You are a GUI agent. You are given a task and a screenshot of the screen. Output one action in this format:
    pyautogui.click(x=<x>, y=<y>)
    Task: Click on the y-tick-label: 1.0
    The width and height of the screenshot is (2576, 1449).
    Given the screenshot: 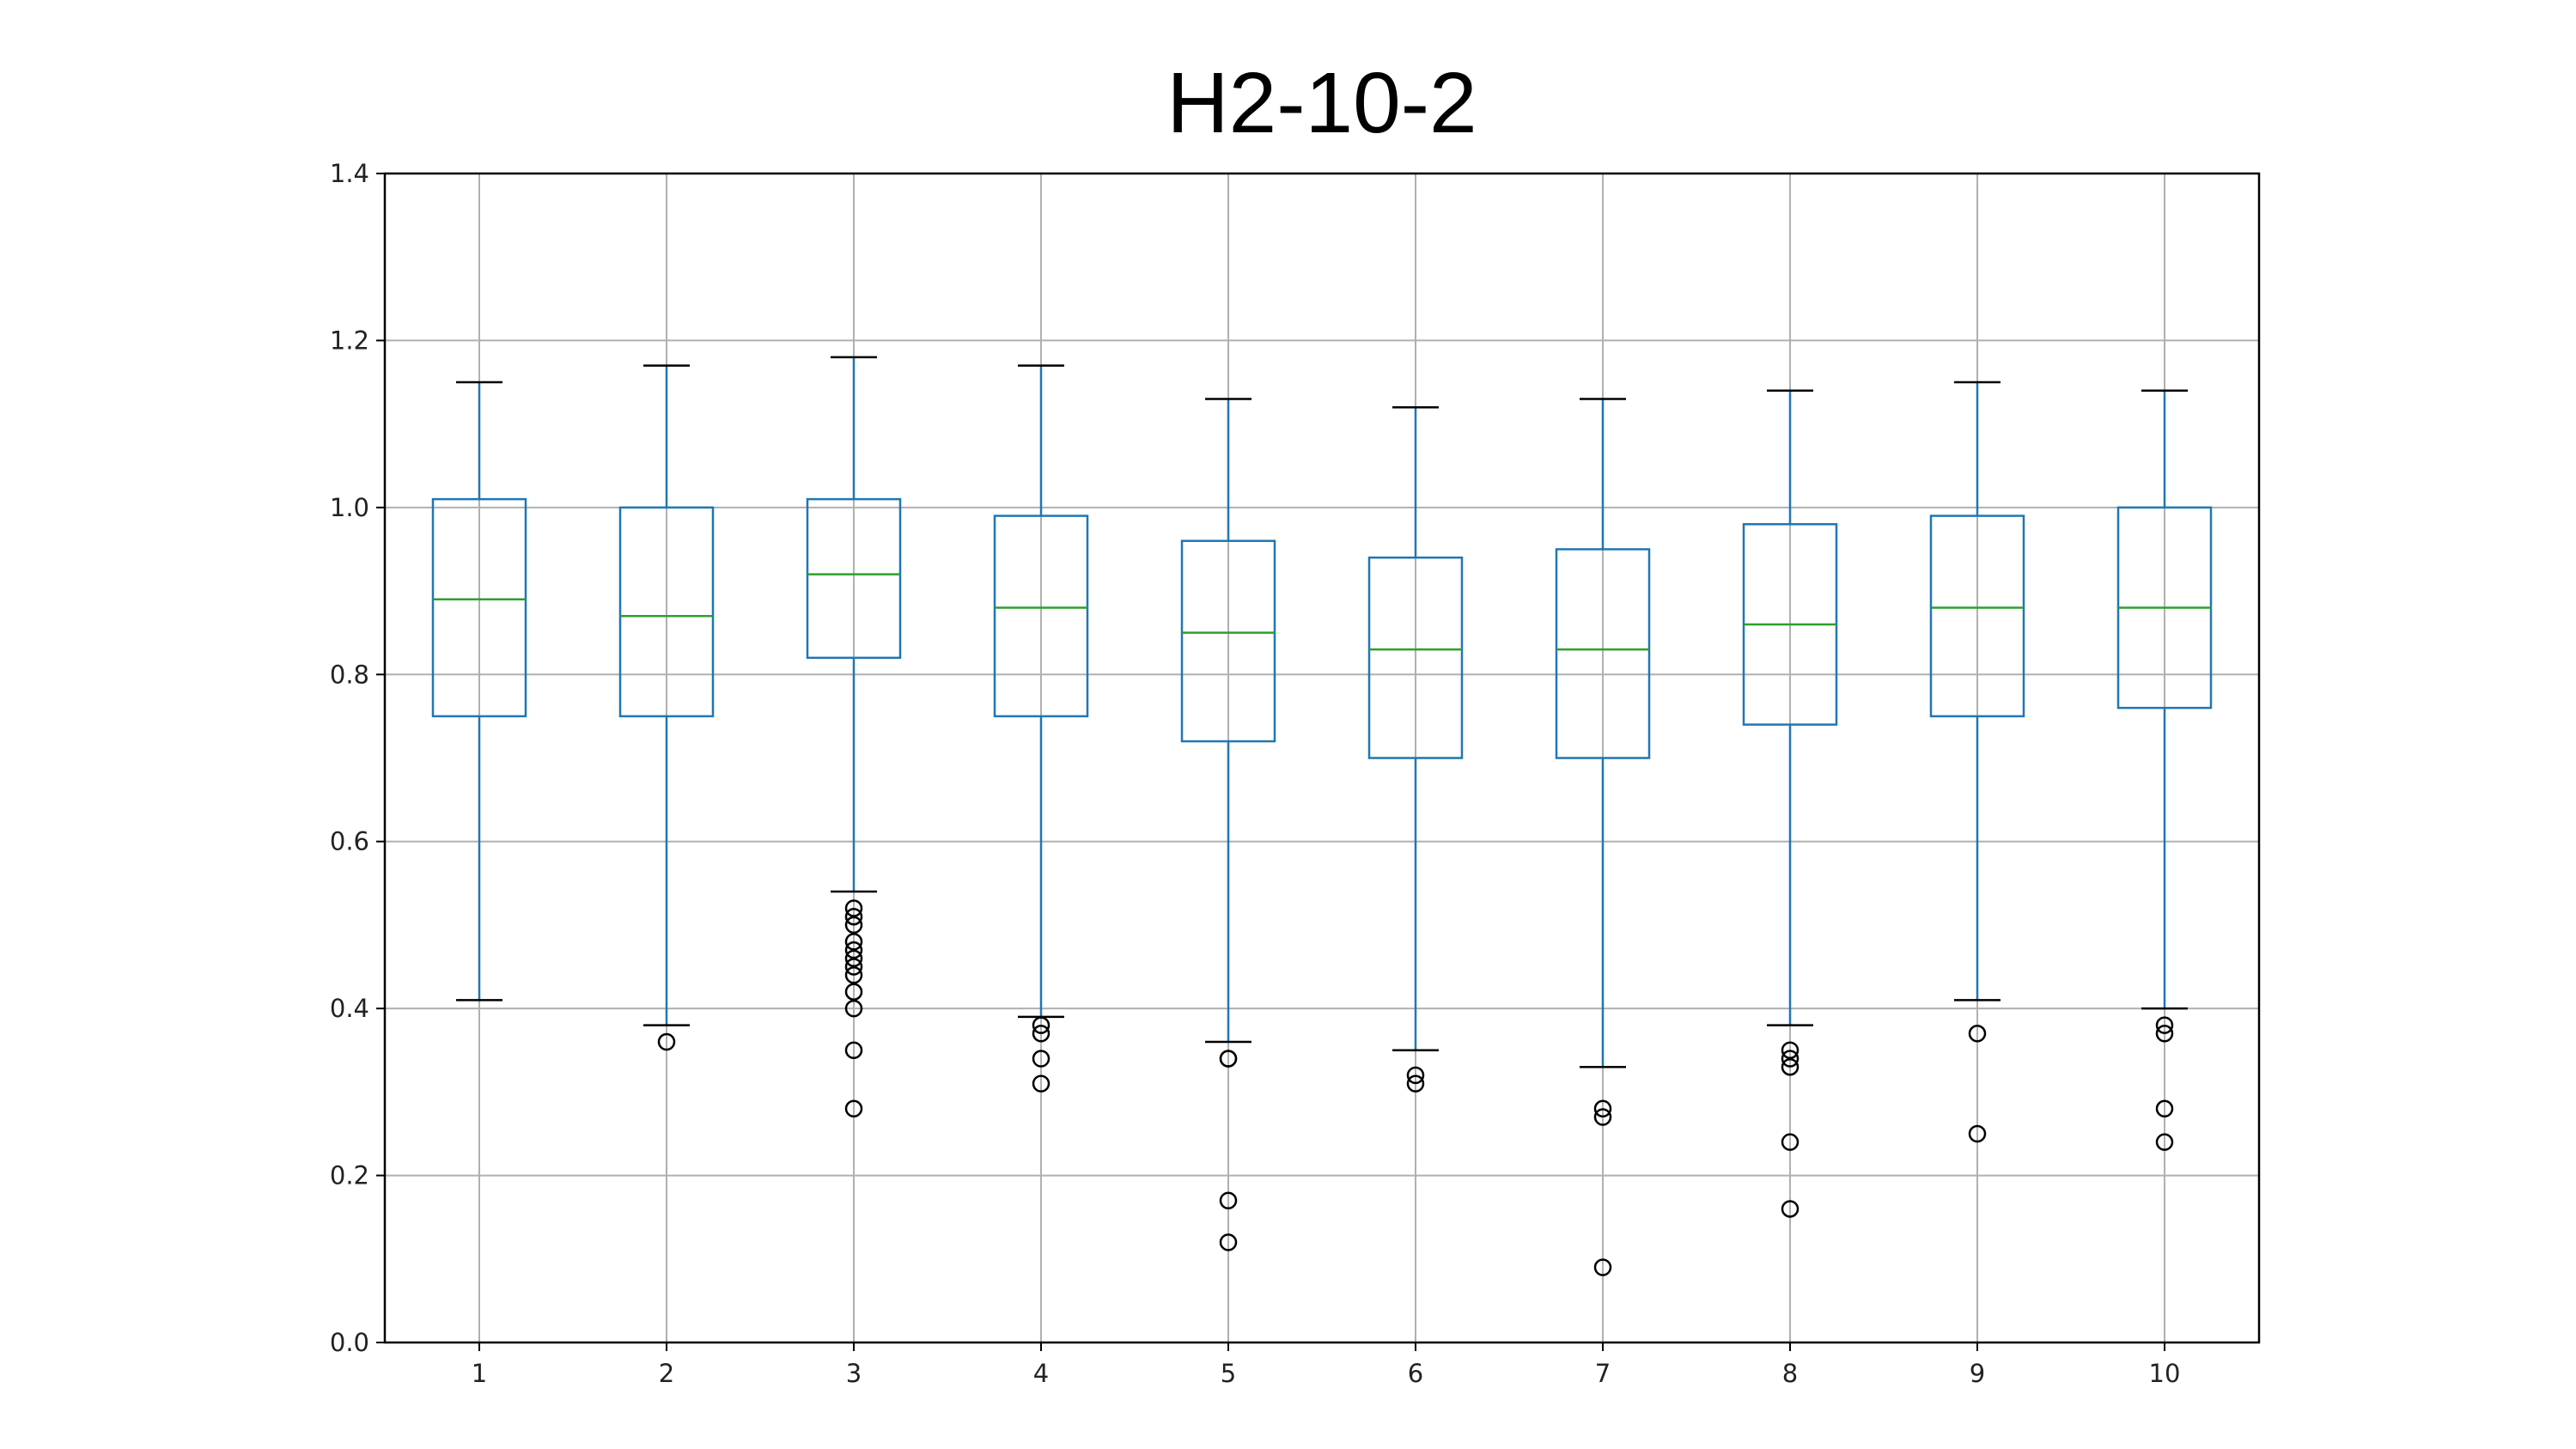 What is the action you would take?
    pyautogui.click(x=349, y=507)
    